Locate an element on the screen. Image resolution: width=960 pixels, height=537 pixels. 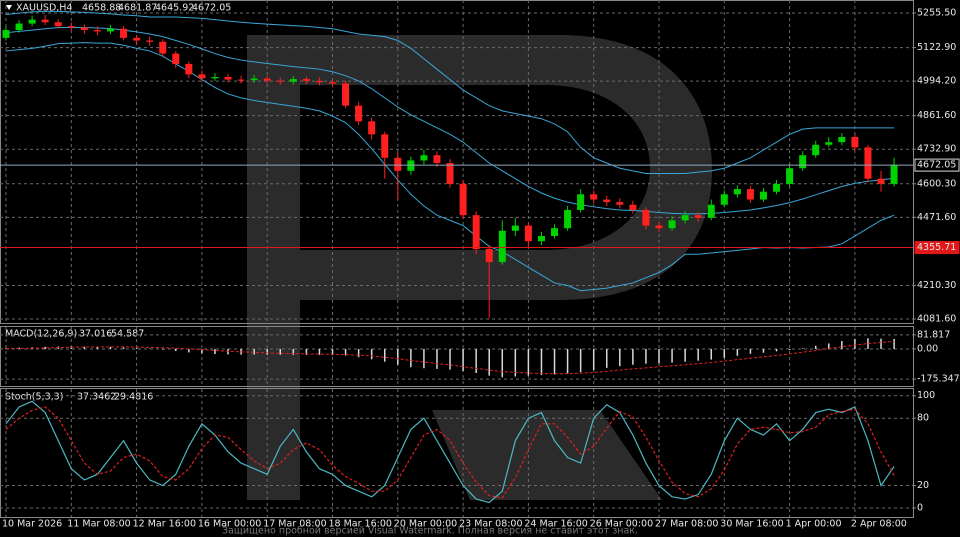
y-tick-label: 4210.30 is located at coordinates (936, 285).